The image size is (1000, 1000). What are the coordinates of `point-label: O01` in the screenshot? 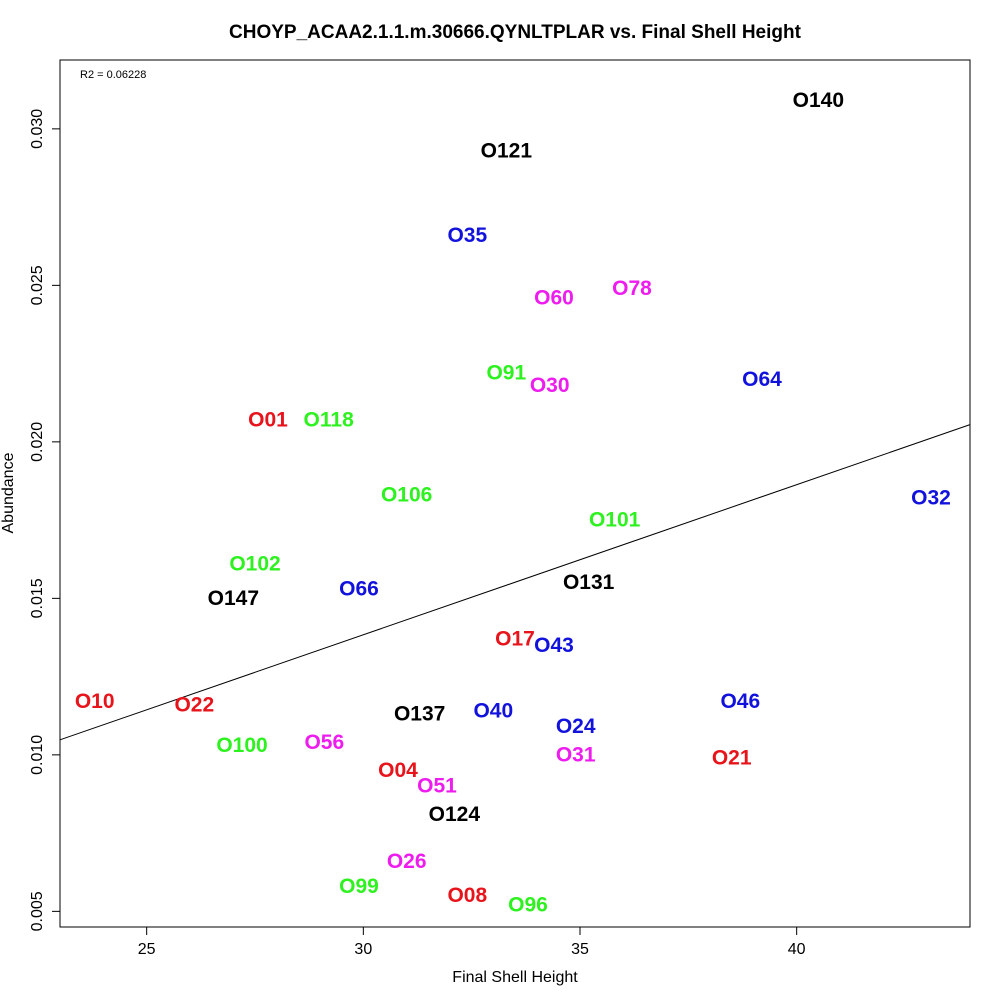 It's located at (268, 419).